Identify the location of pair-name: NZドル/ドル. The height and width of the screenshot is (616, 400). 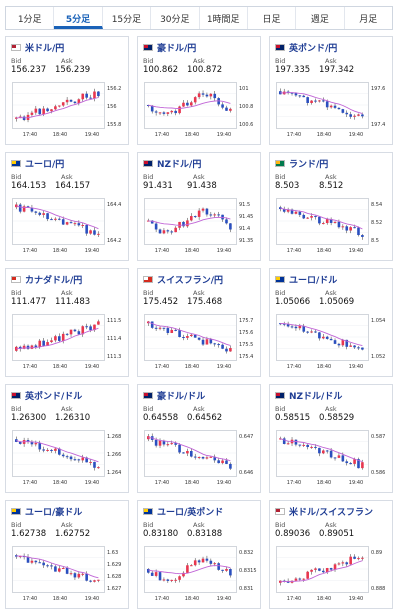
(316, 397).